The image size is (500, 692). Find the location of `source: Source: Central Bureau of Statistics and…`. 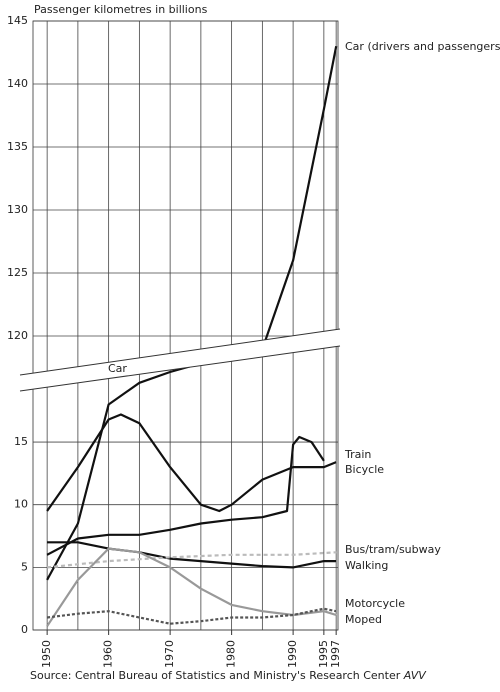

source: Source: Central Bureau of Statistics and… is located at coordinates (228, 675).